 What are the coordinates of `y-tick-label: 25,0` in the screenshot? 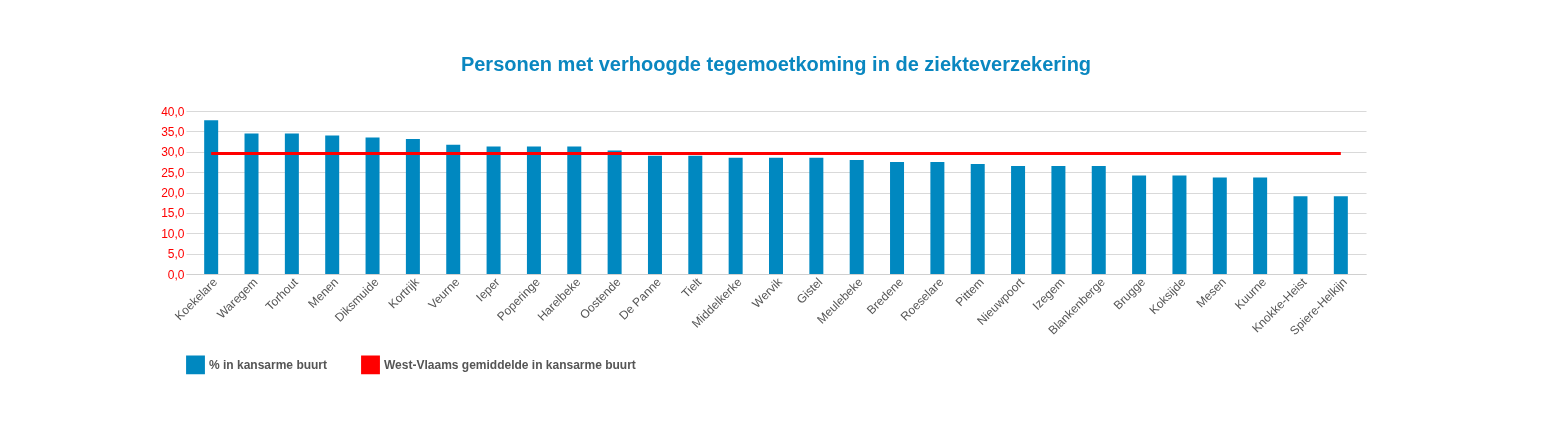 It's located at (173, 172).